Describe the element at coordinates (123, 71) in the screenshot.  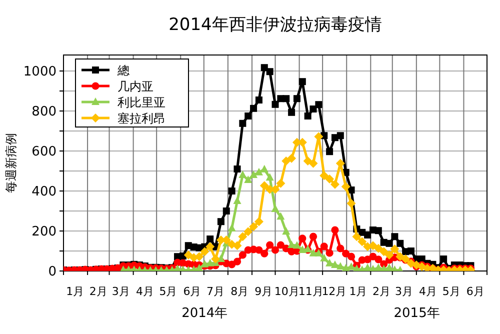
I see `legend-label: 總` at that location.